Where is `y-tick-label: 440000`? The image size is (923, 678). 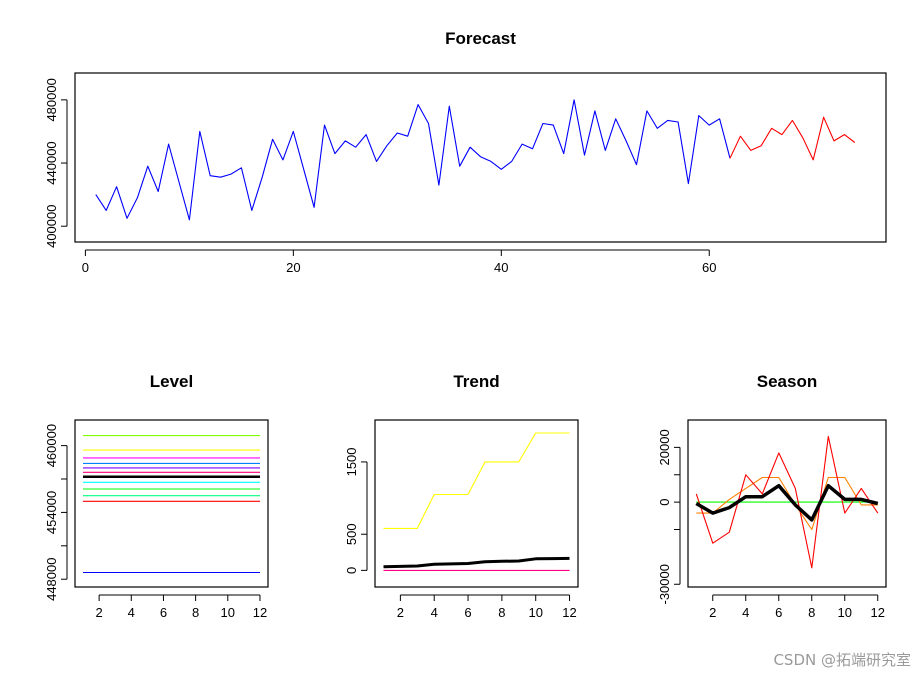 y-tick-label: 440000 is located at coordinates (51, 162).